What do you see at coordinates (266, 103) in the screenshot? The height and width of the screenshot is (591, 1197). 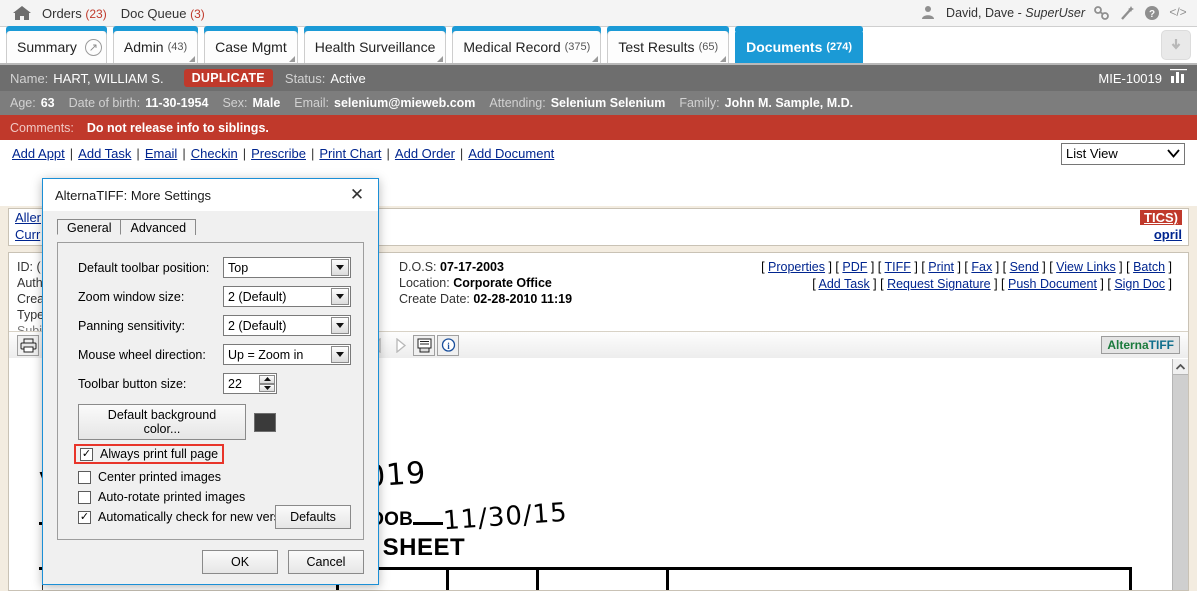 I see `patient-sex: Male` at bounding box center [266, 103].